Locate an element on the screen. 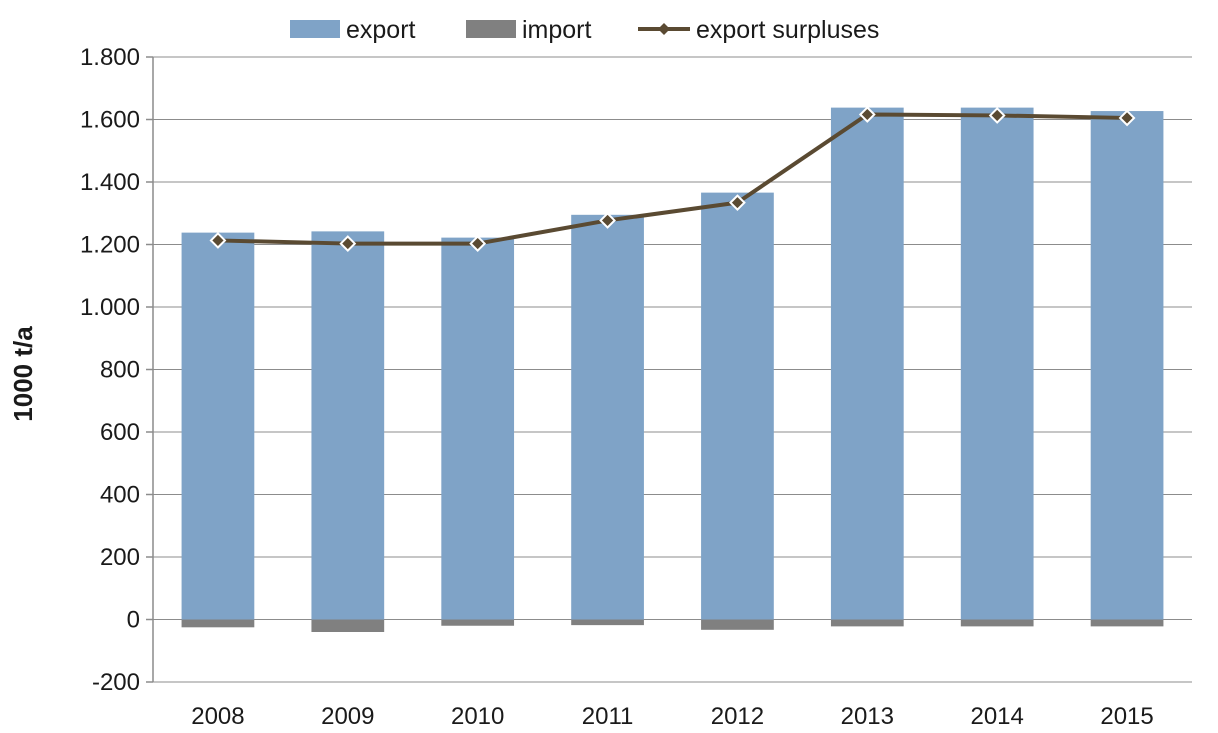 Image resolution: width=1218 pixels, height=733 pixels. y-tick-label: 1.800 is located at coordinates (110, 57).